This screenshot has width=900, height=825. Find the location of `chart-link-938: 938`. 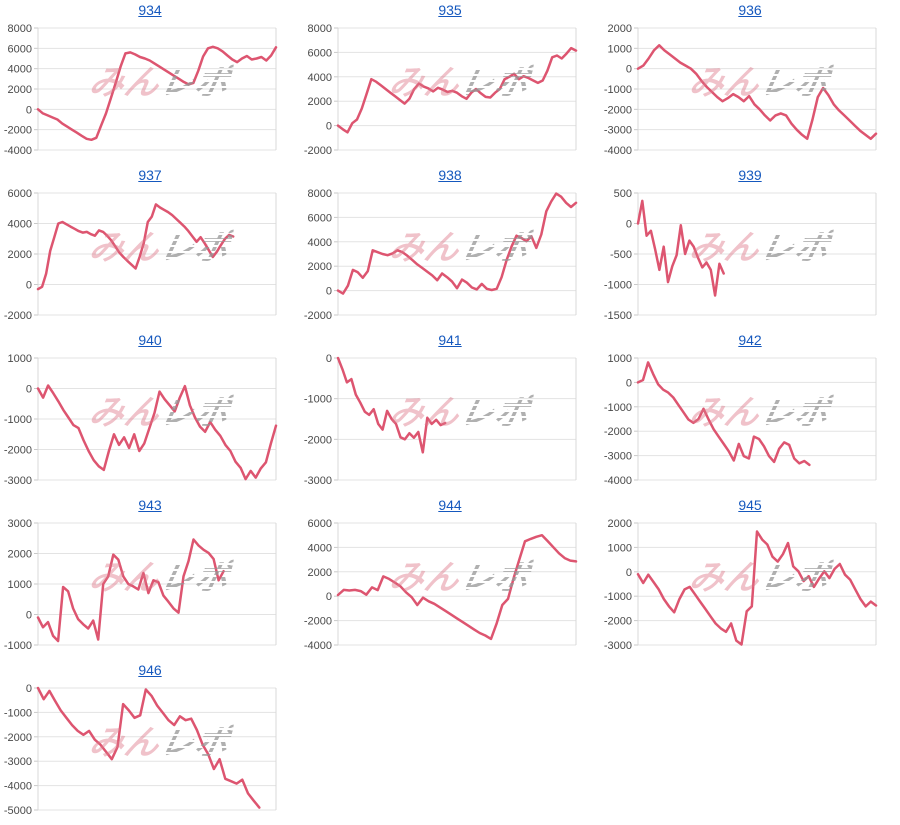

chart-link-938: 938 is located at coordinates (450, 175).